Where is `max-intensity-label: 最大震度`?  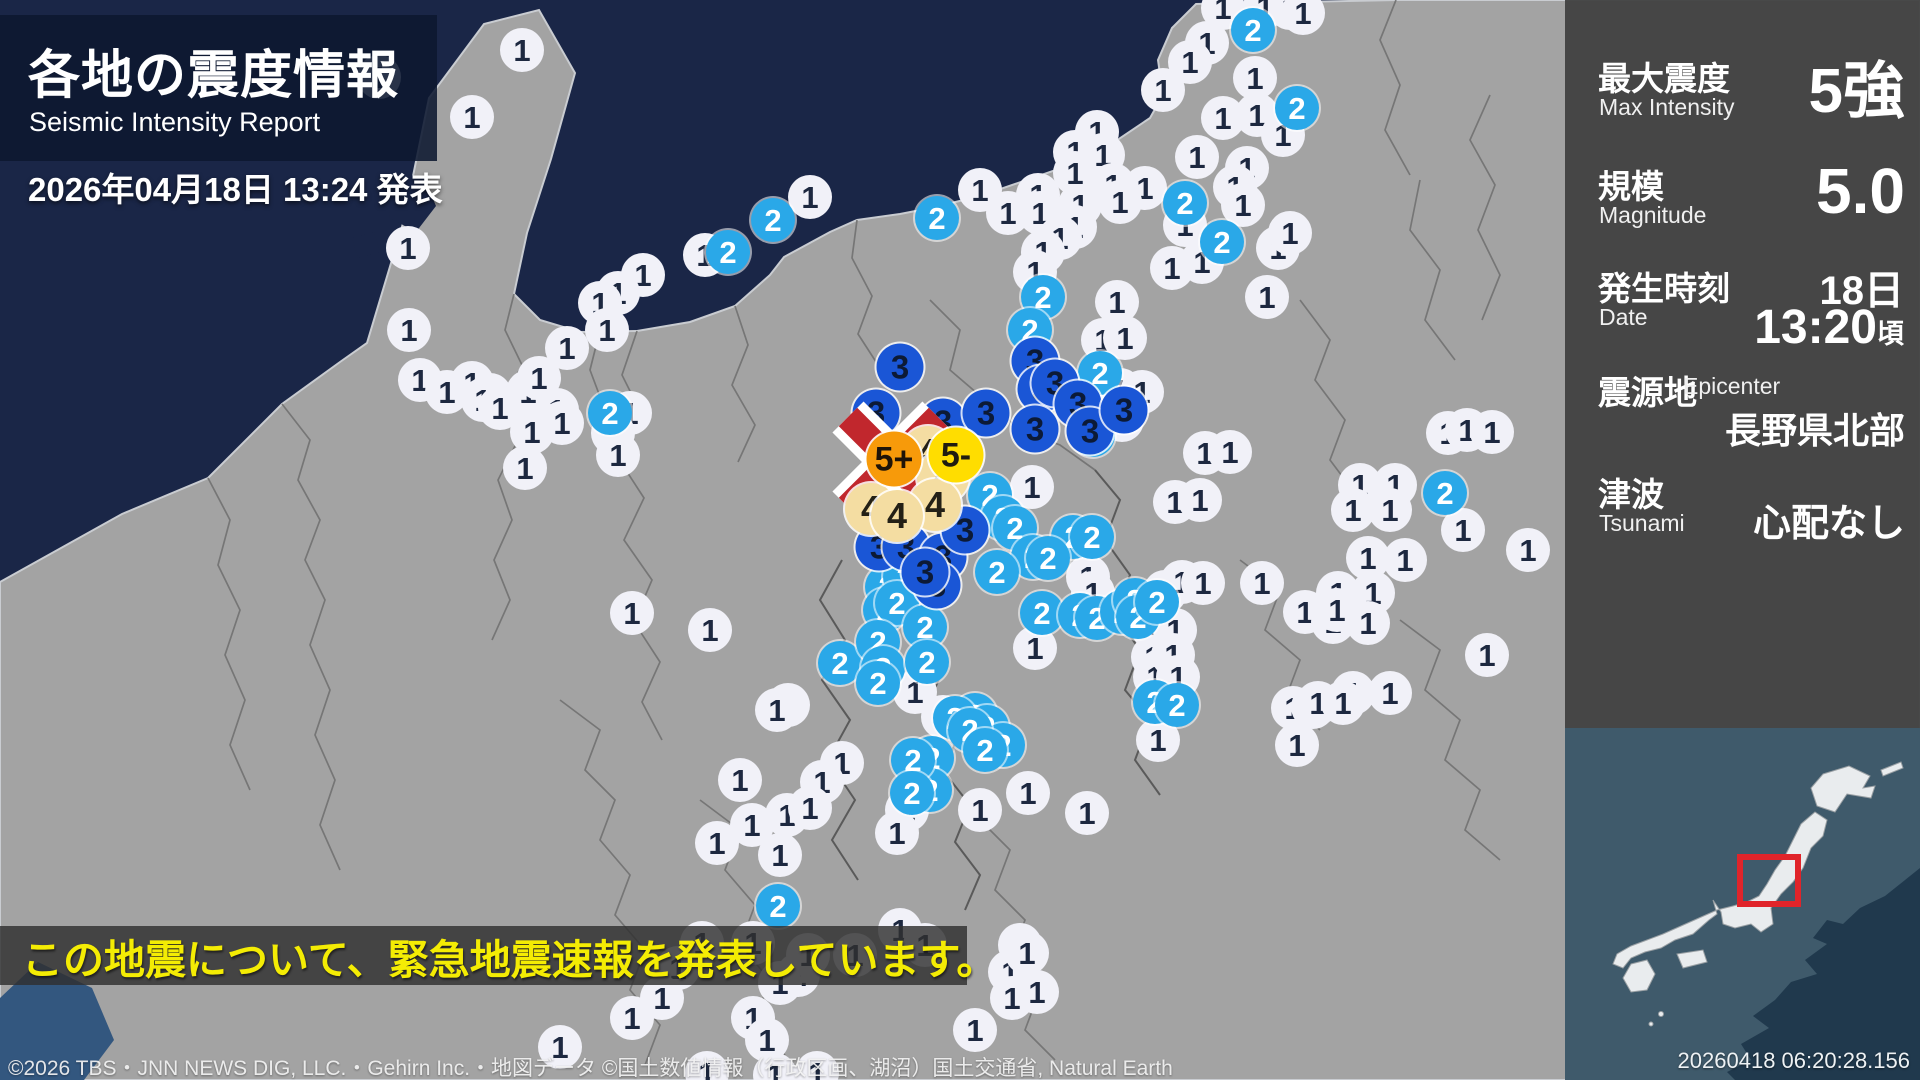 max-intensity-label: 最大震度 is located at coordinates (1664, 78).